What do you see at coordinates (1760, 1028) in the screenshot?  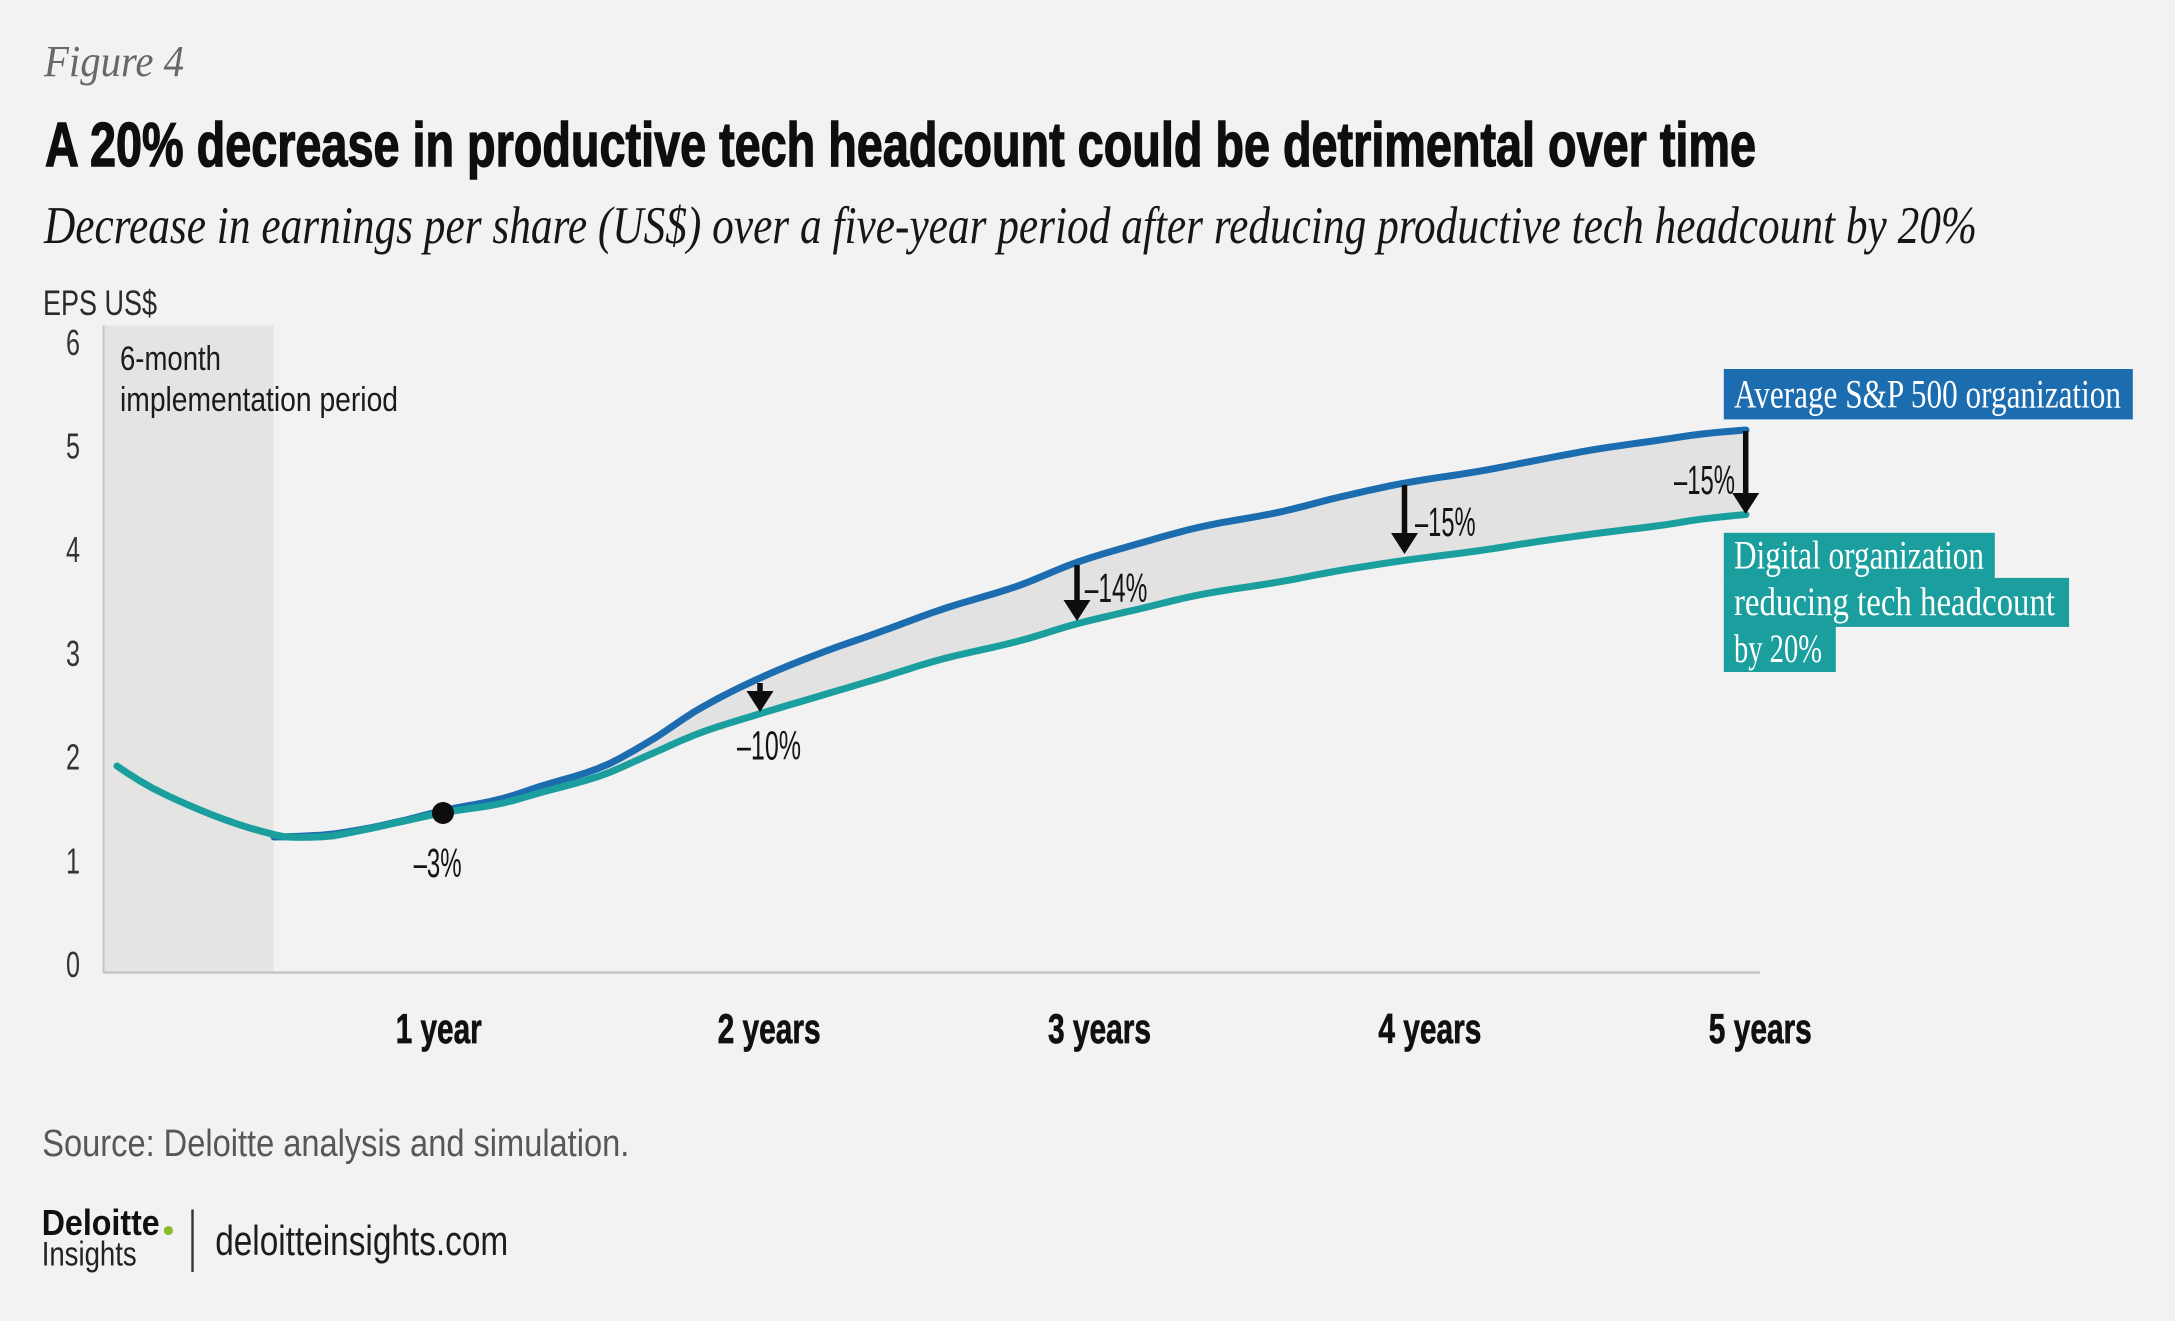 I see `svg-text: 5 years` at bounding box center [1760, 1028].